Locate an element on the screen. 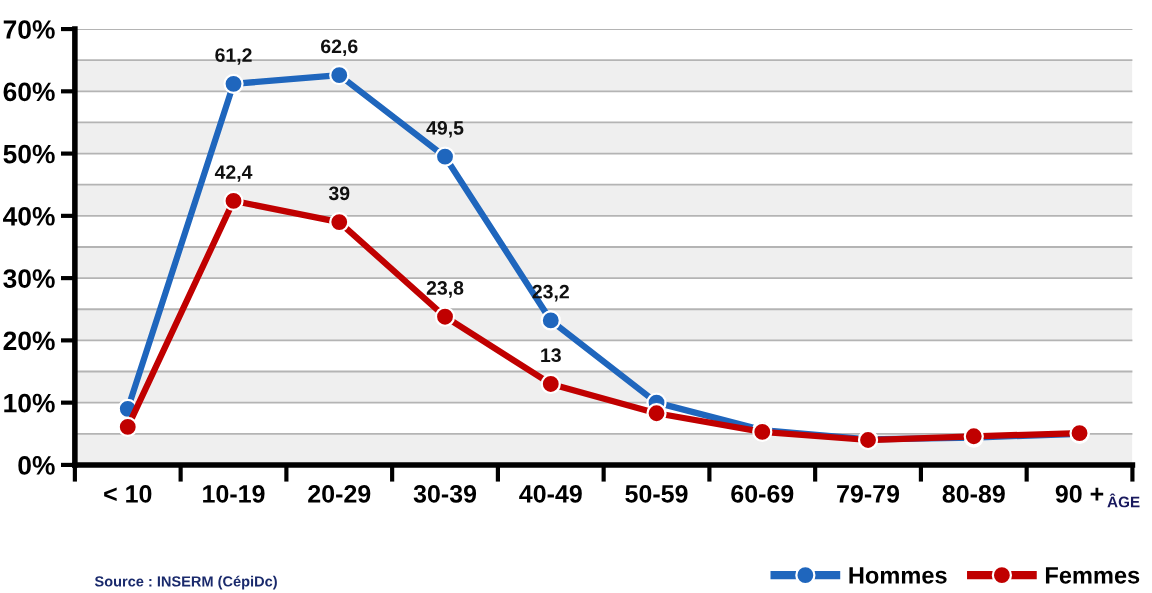 The height and width of the screenshot is (593, 1152). data-label: 62,6 is located at coordinates (339, 48).